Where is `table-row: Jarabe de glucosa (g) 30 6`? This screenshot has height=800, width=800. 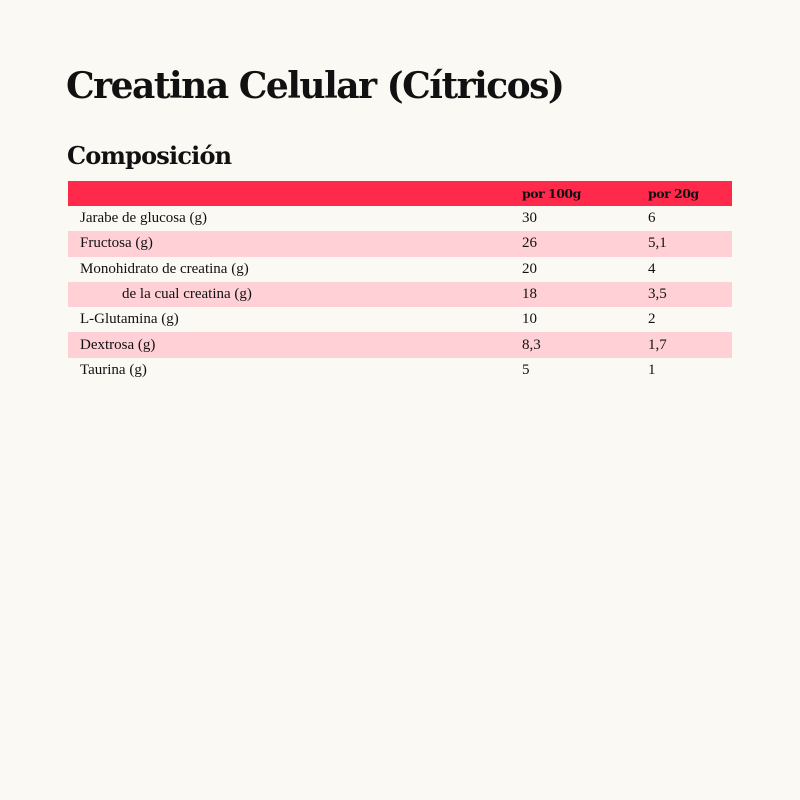 table-row: Jarabe de glucosa (g) 30 6 is located at coordinates (400, 218).